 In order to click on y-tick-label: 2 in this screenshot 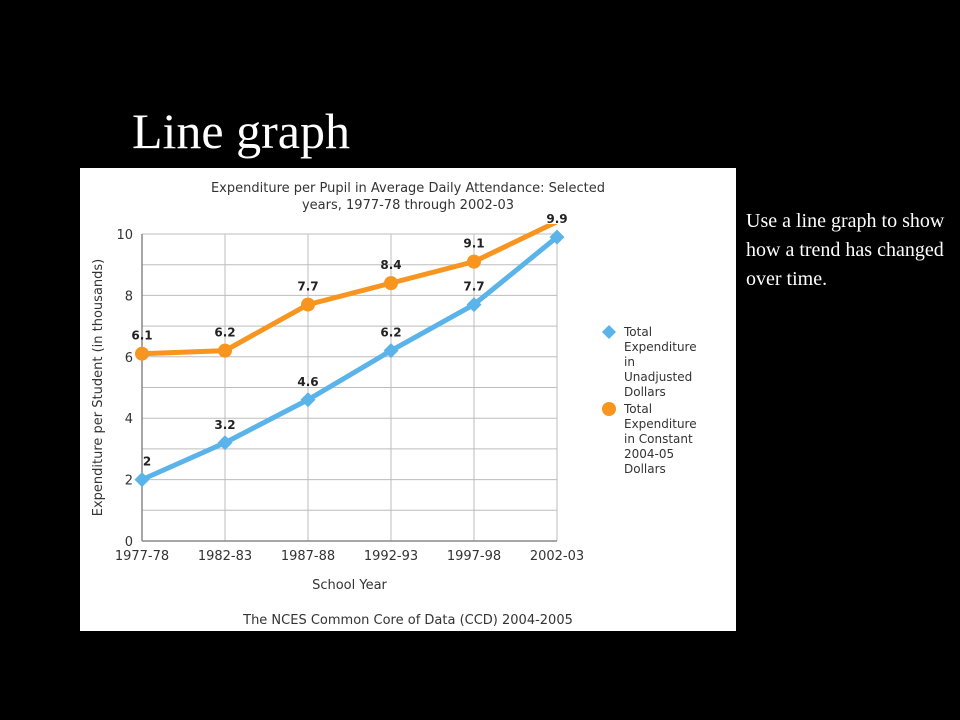, I will do `click(129, 481)`.